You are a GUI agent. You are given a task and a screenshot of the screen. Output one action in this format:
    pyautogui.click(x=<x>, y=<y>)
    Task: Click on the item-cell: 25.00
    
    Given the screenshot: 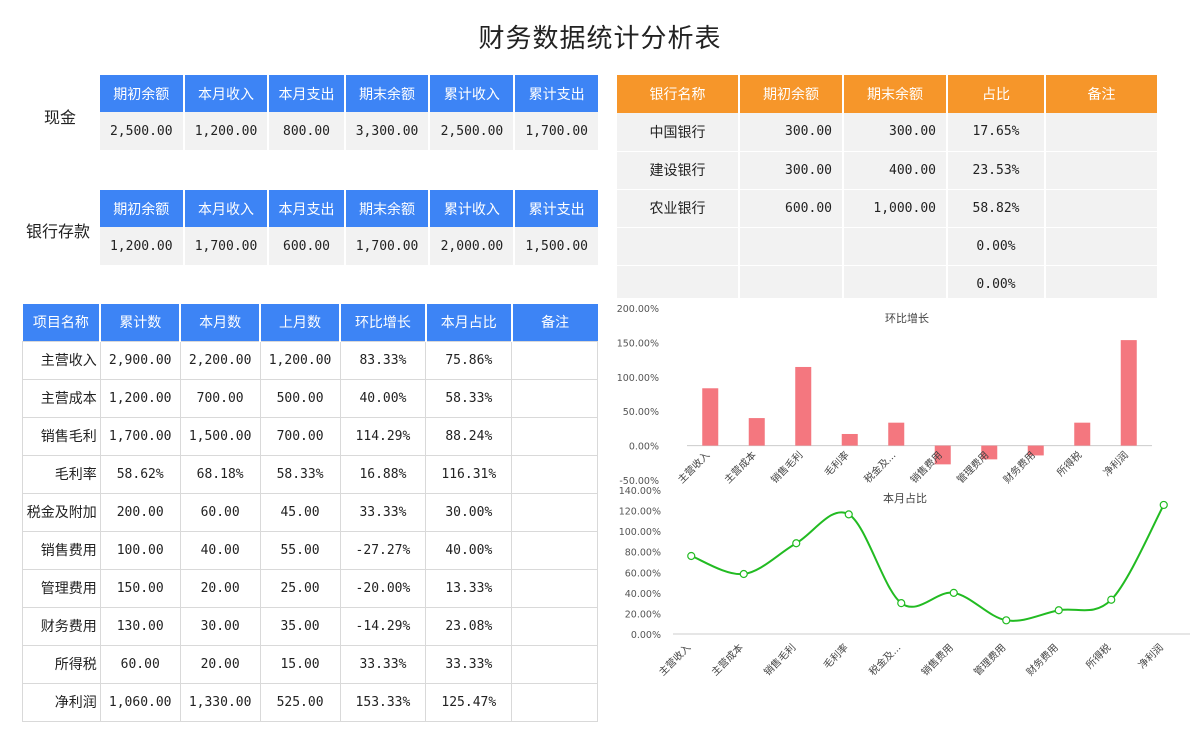 What is the action you would take?
    pyautogui.click(x=300, y=588)
    